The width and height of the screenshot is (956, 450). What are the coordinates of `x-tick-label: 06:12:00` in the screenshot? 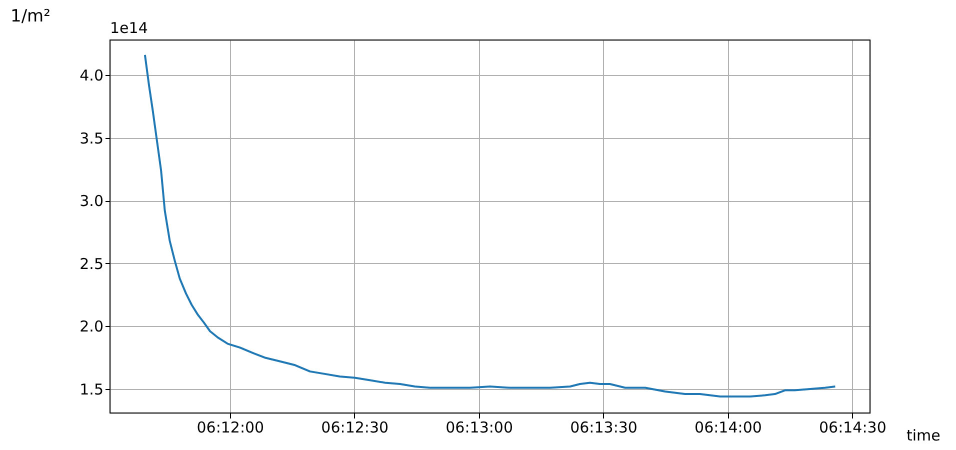 It's located at (230, 427).